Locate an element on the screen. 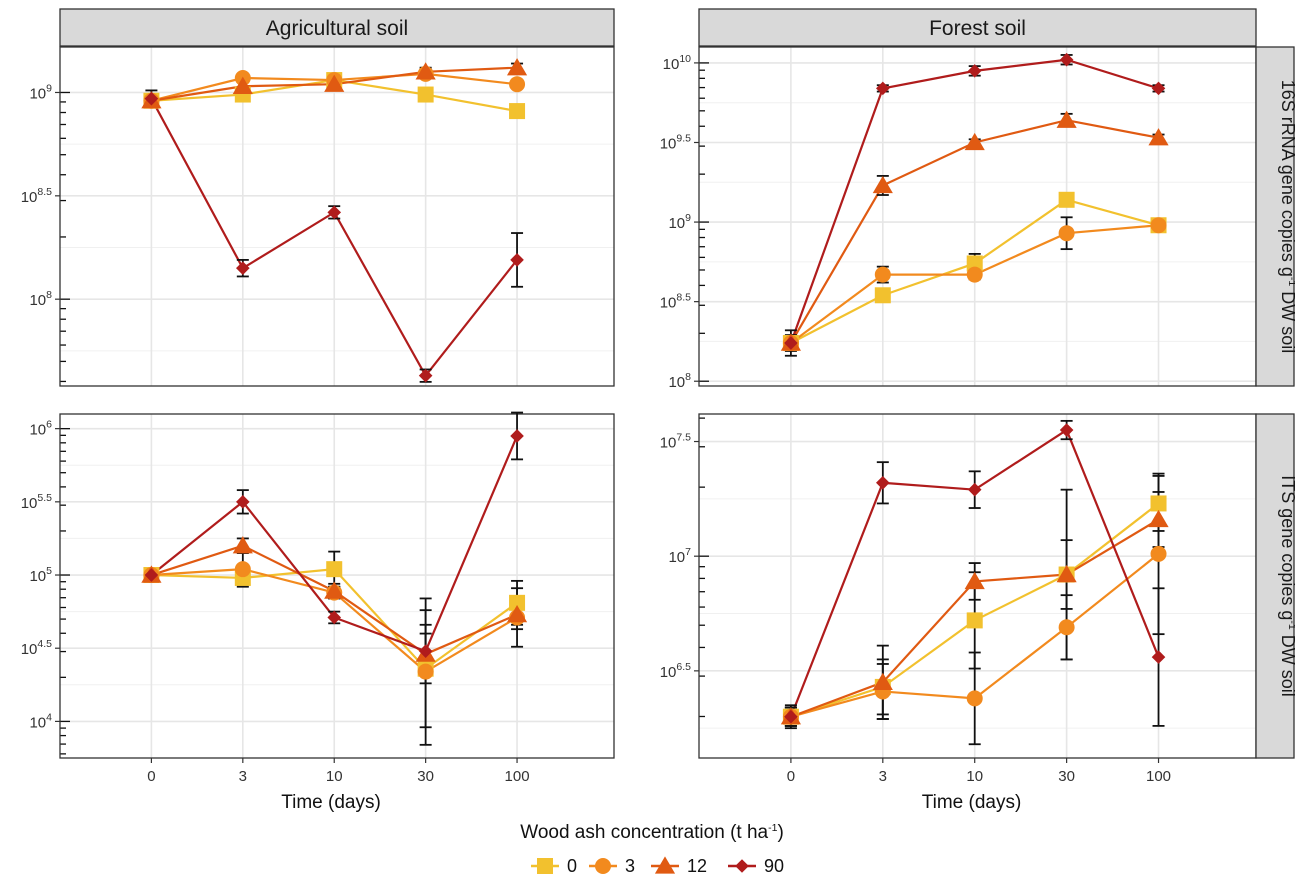 The image size is (1295, 880). y-tick-exponent: 4 is located at coordinates (49, 717).